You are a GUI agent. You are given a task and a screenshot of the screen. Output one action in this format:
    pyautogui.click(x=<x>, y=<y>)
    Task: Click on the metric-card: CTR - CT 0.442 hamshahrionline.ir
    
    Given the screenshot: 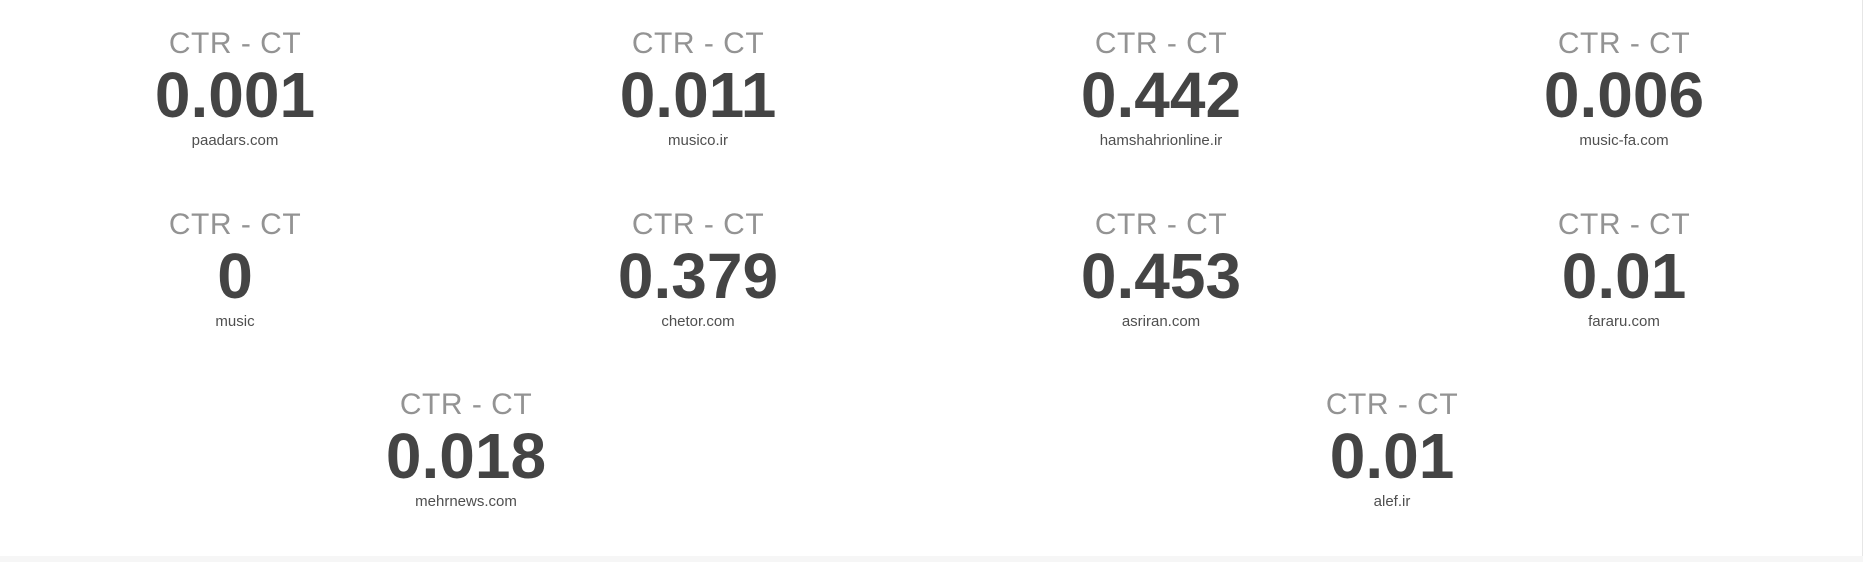 What is the action you would take?
    pyautogui.click(x=1161, y=88)
    